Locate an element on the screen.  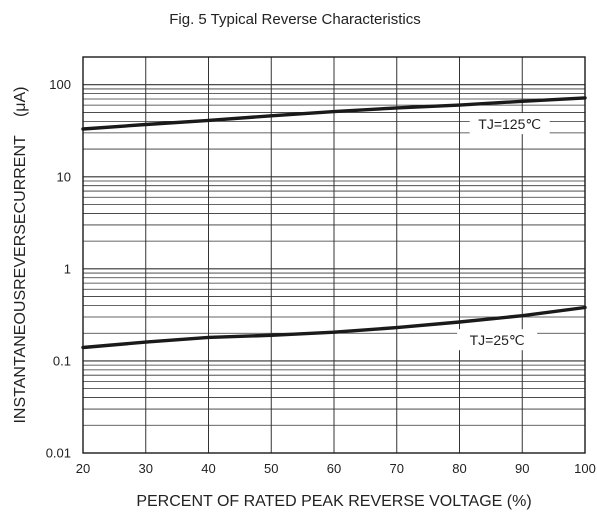
y-axis-unit: (μA) is located at coordinates (20, 101).